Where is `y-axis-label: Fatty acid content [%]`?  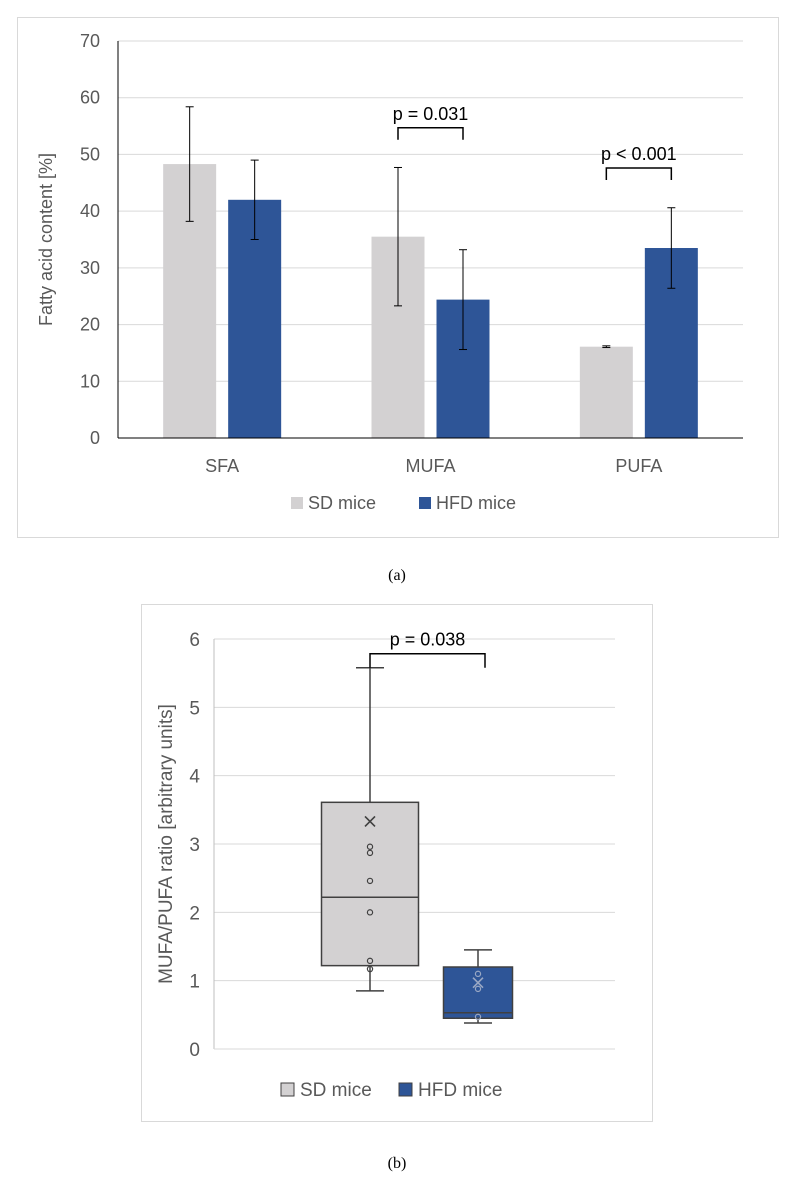
y-axis-label: Fatty acid content [%] is located at coordinates (46, 239).